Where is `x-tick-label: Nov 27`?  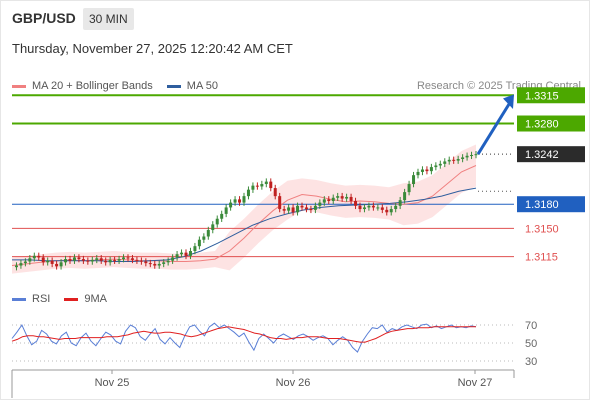
x-tick-label: Nov 27 is located at coordinates (475, 383).